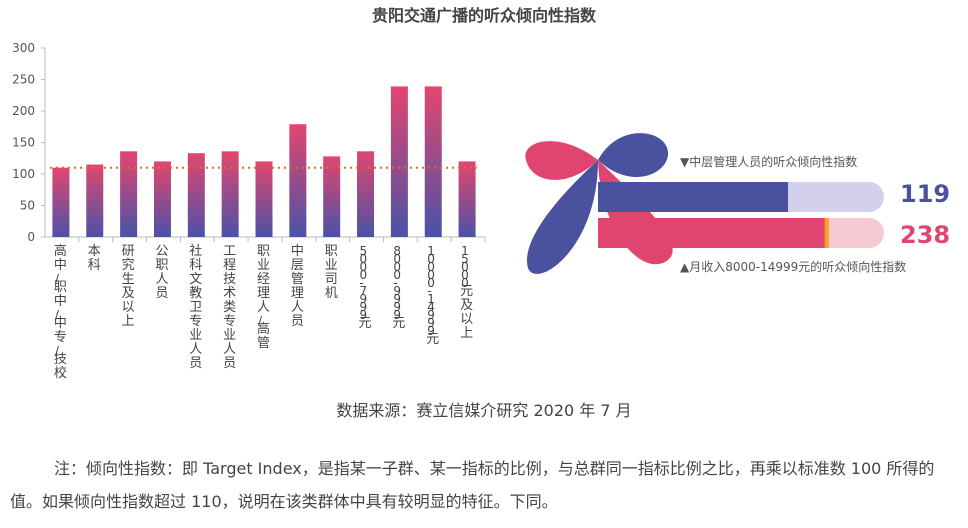  Describe the element at coordinates (466, 292) in the screenshot. I see `x-tick-label: 1 5 0 0 0 元及以上` at that location.